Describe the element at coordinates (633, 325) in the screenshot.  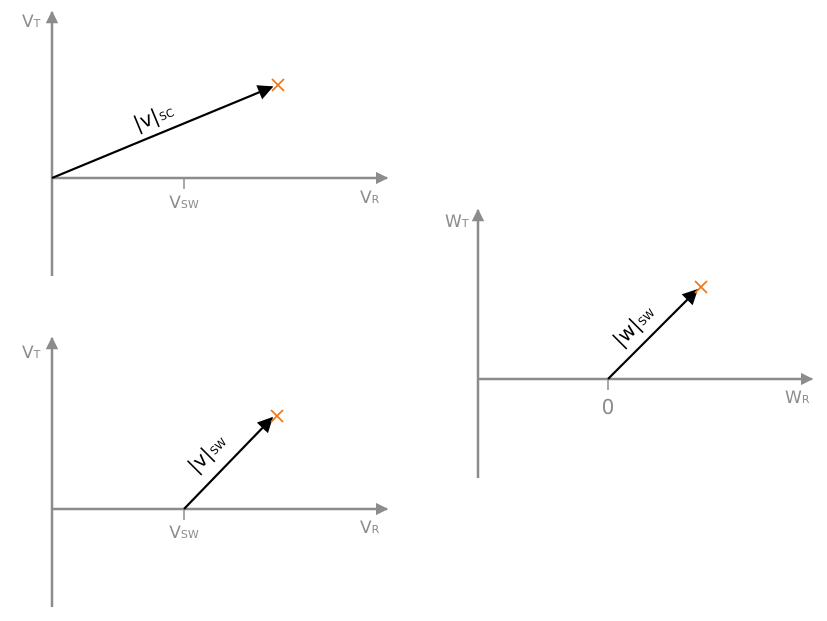
I see `vector-label: |w|SW` at that location.